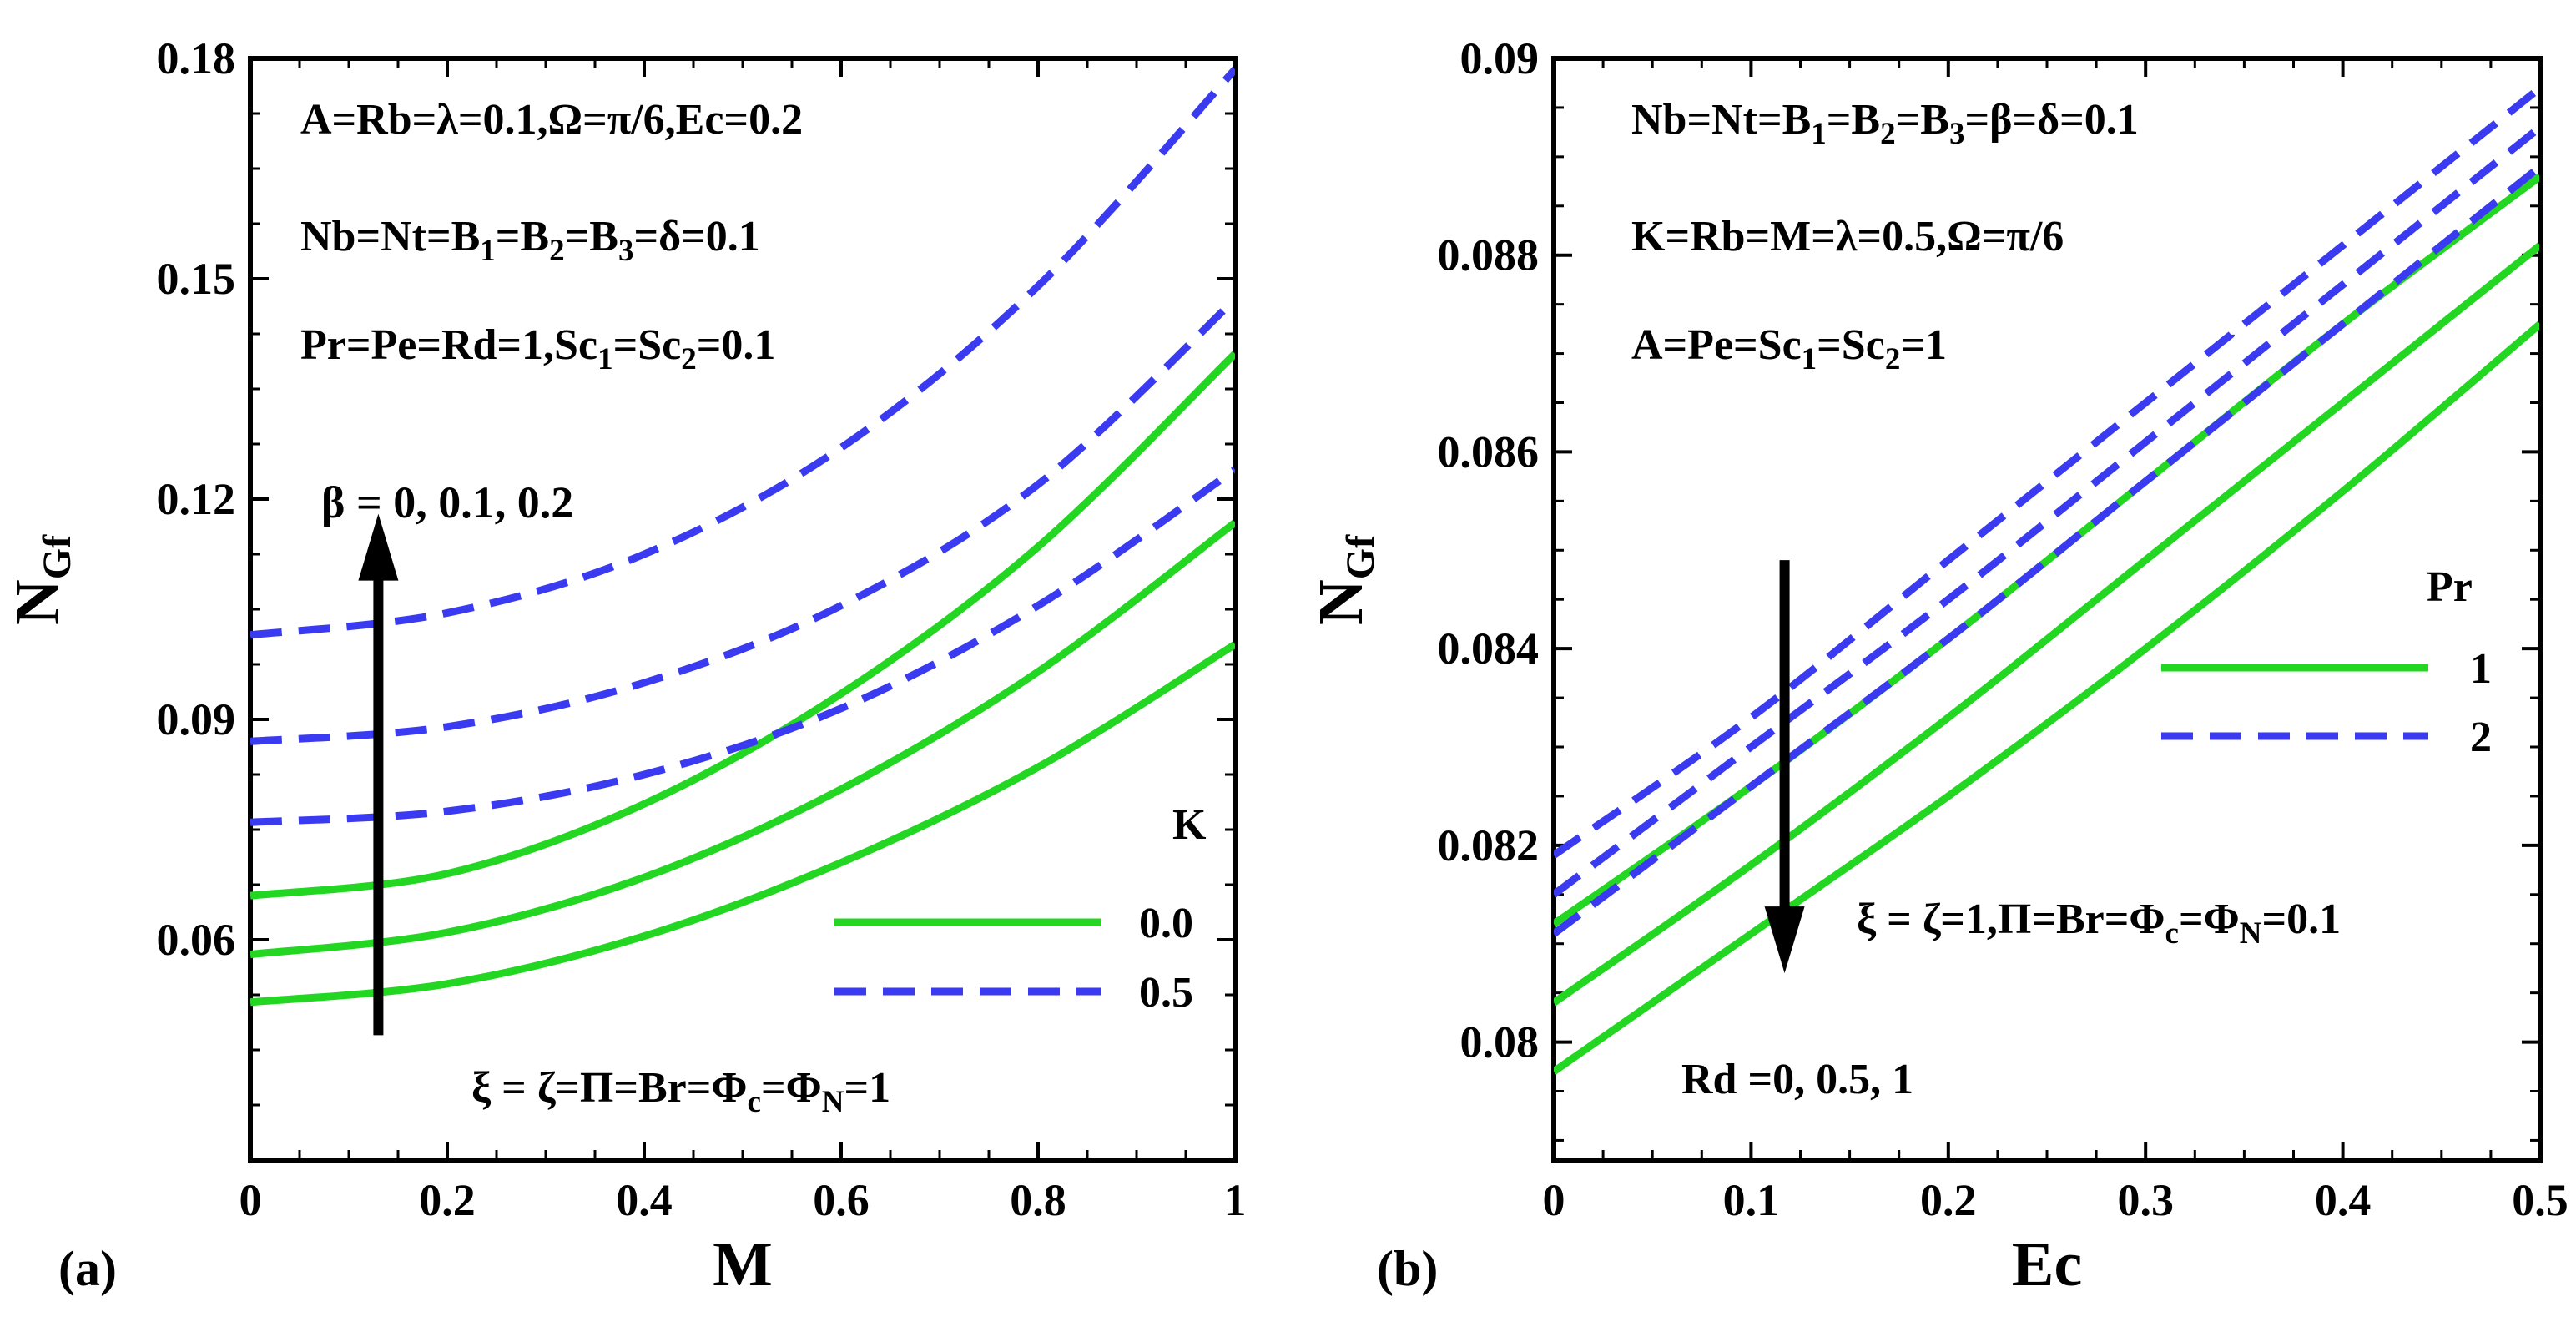 The height and width of the screenshot is (1322, 2576). Describe the element at coordinates (696, 236) in the screenshot. I see `annotation-segment: =δ=0.1` at that location.